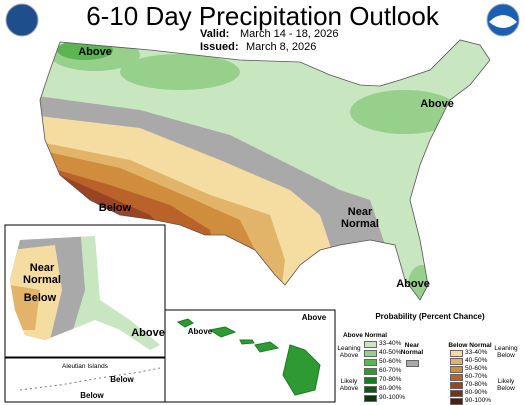 The image size is (525, 405). Describe the element at coordinates (281, 47) in the screenshot. I see `issued-date: March 8, 2026` at that location.